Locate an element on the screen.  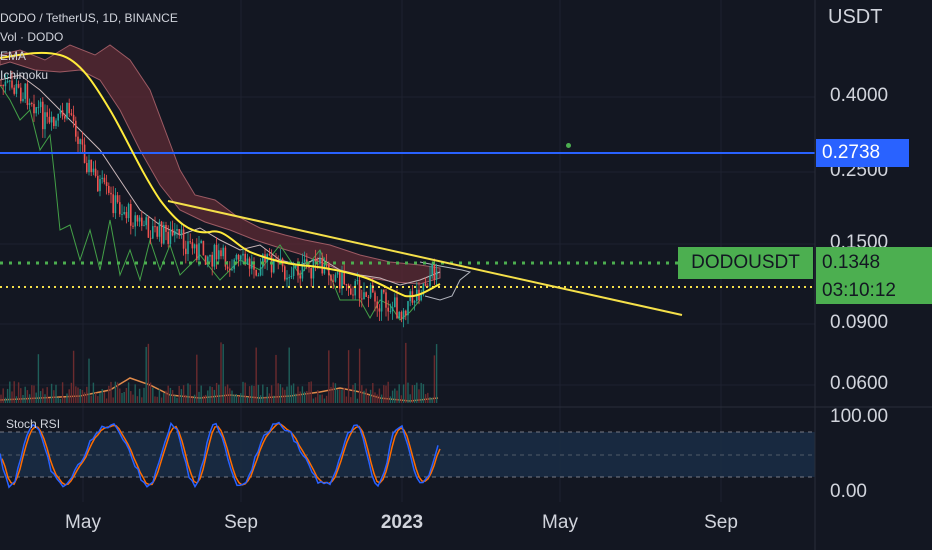
alert-dot is located at coordinates (568, 145).